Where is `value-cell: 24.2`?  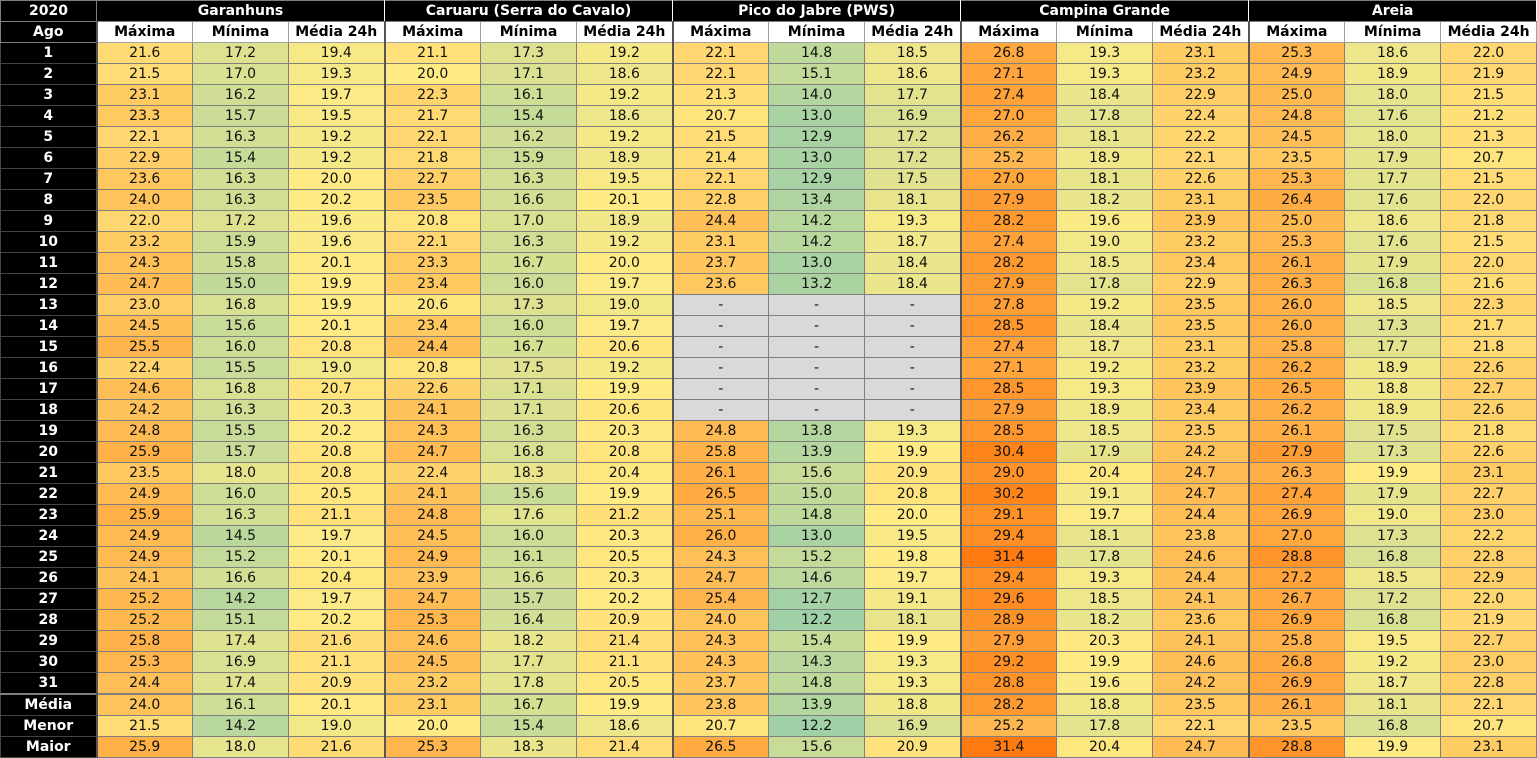 value-cell: 24.2 is located at coordinates (144, 410).